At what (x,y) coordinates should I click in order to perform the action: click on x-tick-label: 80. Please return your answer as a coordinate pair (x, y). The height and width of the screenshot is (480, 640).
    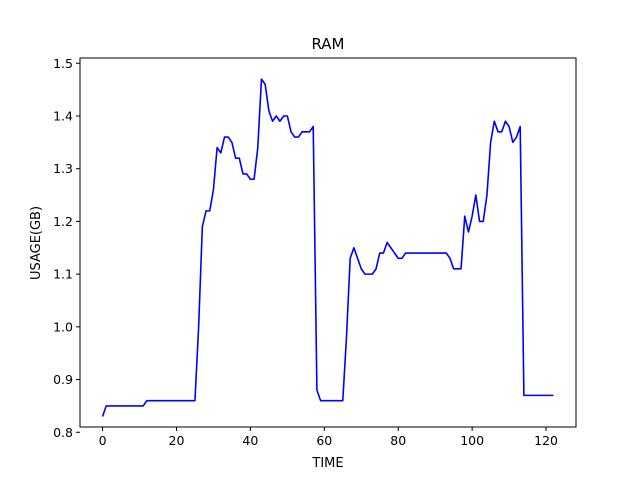
    Looking at the image, I should click on (398, 440).